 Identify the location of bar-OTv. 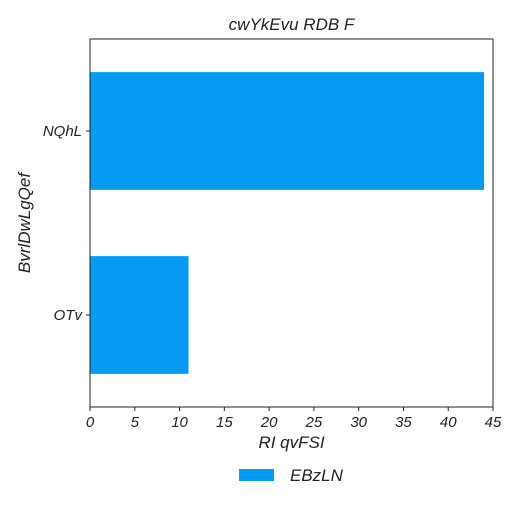
(139, 315).